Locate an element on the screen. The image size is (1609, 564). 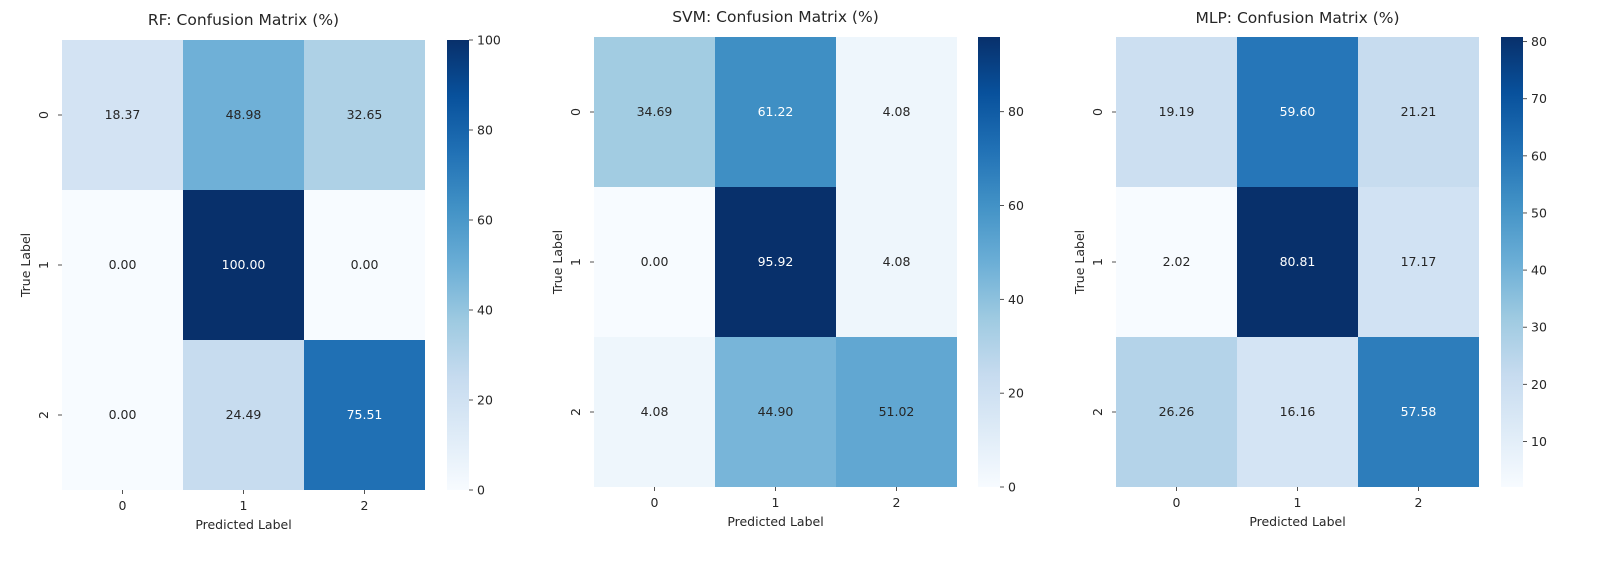
cell-value-label: 17.17 is located at coordinates (1419, 261).